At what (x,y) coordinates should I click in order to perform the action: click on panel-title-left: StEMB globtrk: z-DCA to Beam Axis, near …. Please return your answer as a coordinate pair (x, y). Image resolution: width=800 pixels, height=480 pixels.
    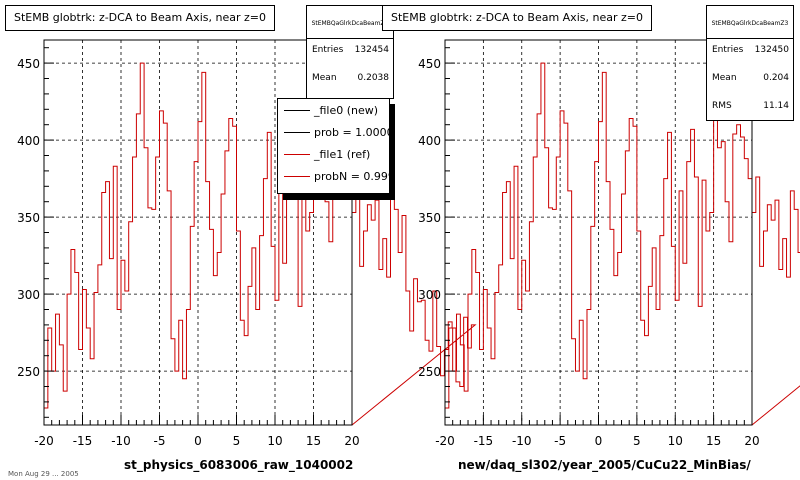
    Looking at the image, I should click on (140, 18).